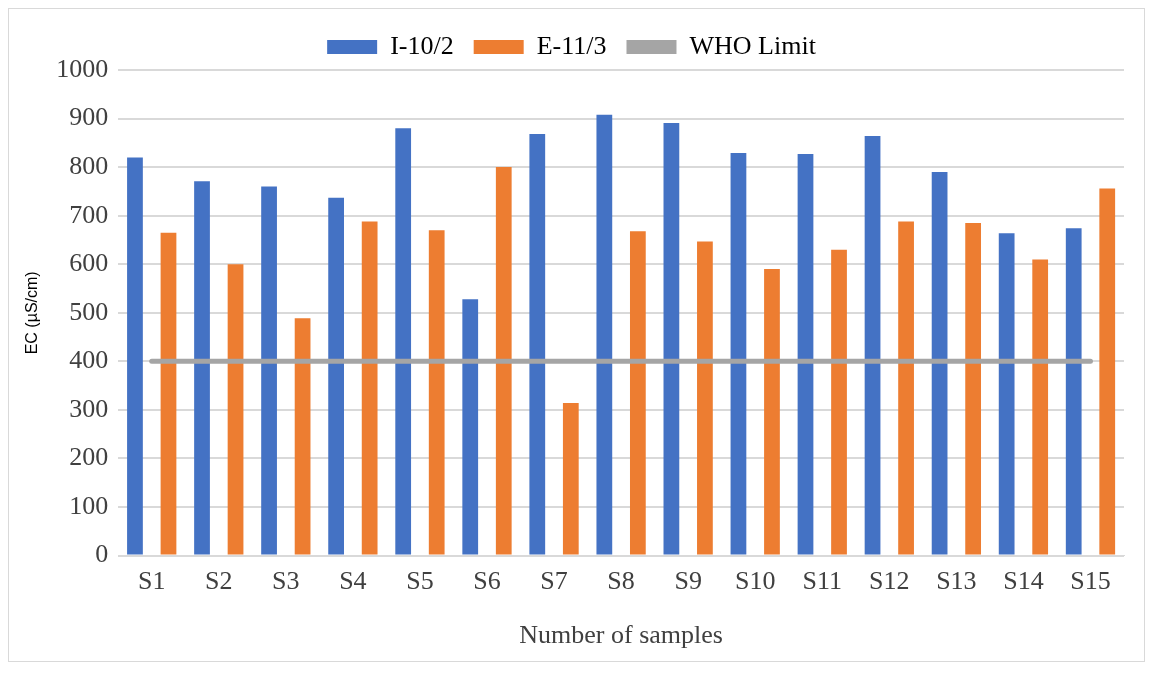 Image resolution: width=1155 pixels, height=674 pixels. I want to click on x-tick-label: S12, so click(889, 581).